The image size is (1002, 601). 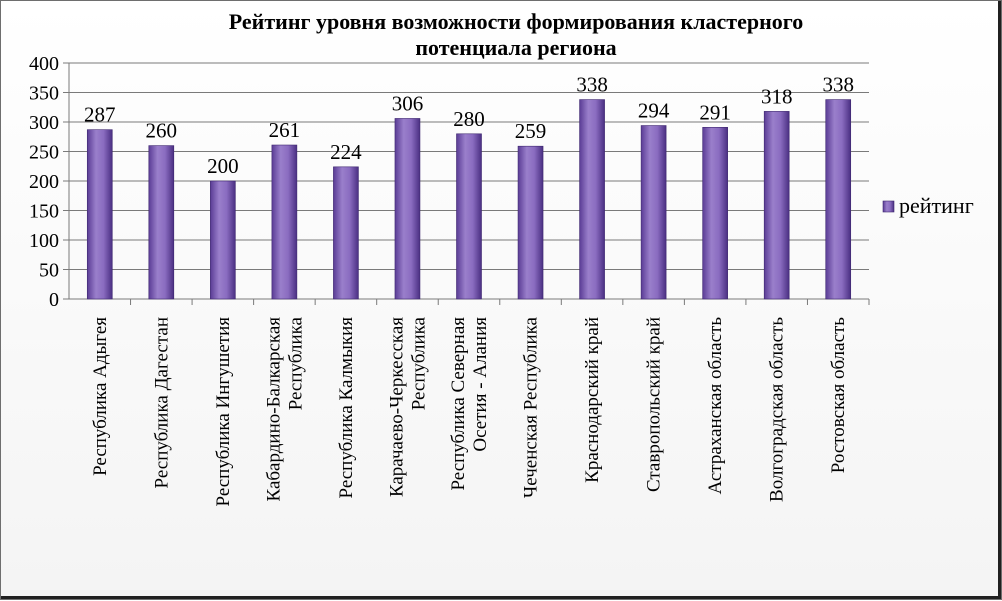 What do you see at coordinates (44, 153) in the screenshot?
I see `y-tick-label: 250` at bounding box center [44, 153].